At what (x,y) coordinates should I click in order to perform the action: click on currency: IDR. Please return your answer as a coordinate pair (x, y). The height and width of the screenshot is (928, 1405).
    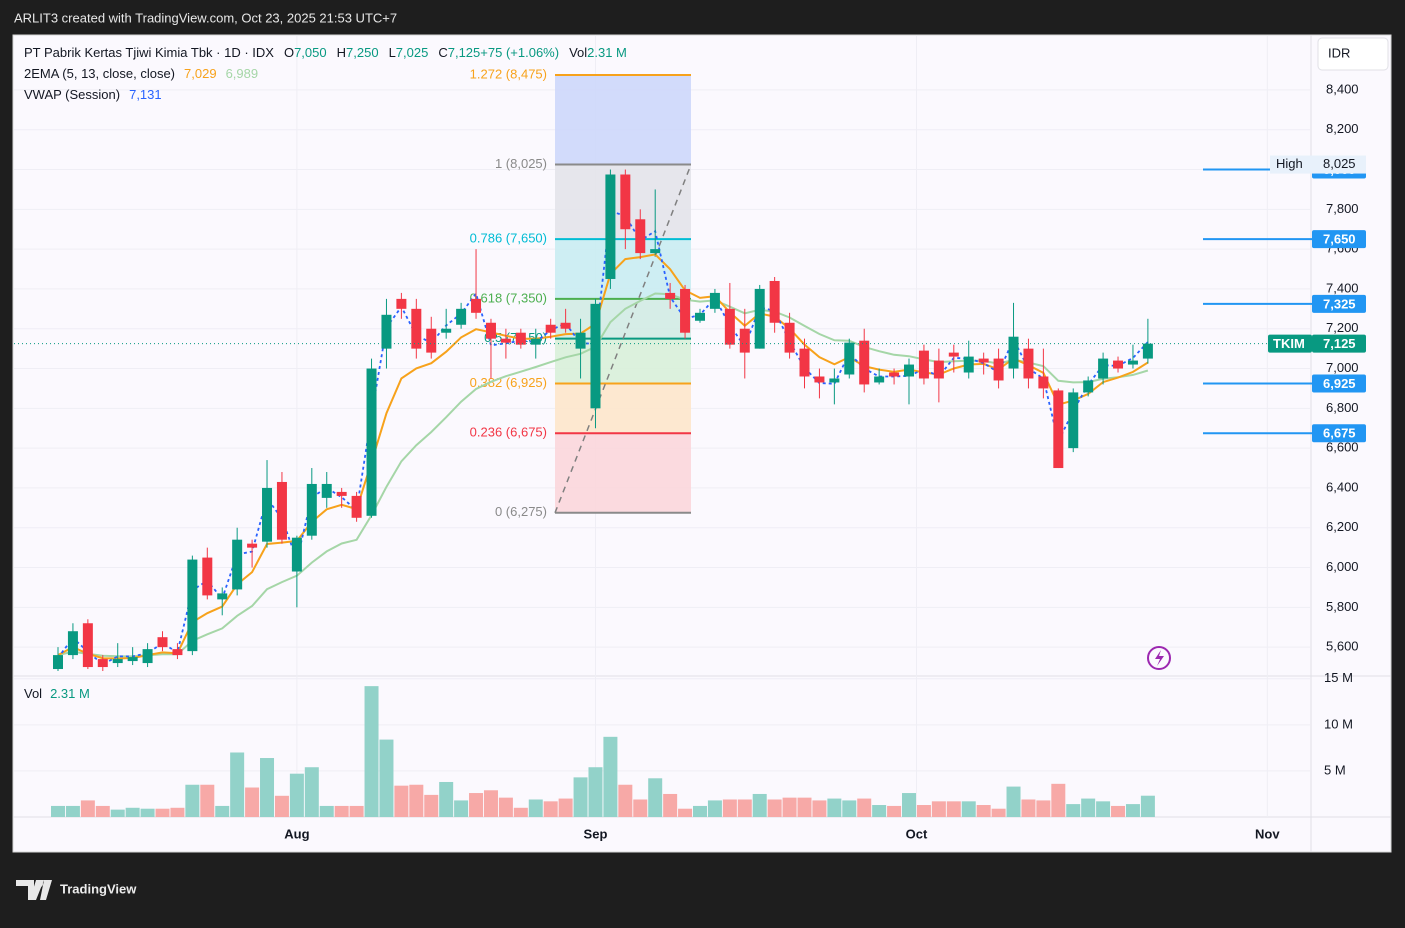
    Looking at the image, I should click on (1339, 52).